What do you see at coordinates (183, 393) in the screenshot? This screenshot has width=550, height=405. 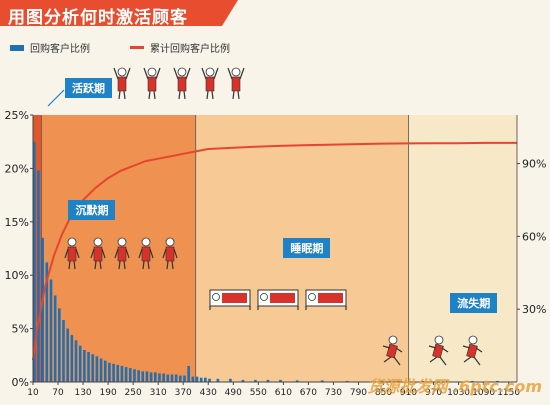 I see `x-tick-label: 370` at bounding box center [183, 393].